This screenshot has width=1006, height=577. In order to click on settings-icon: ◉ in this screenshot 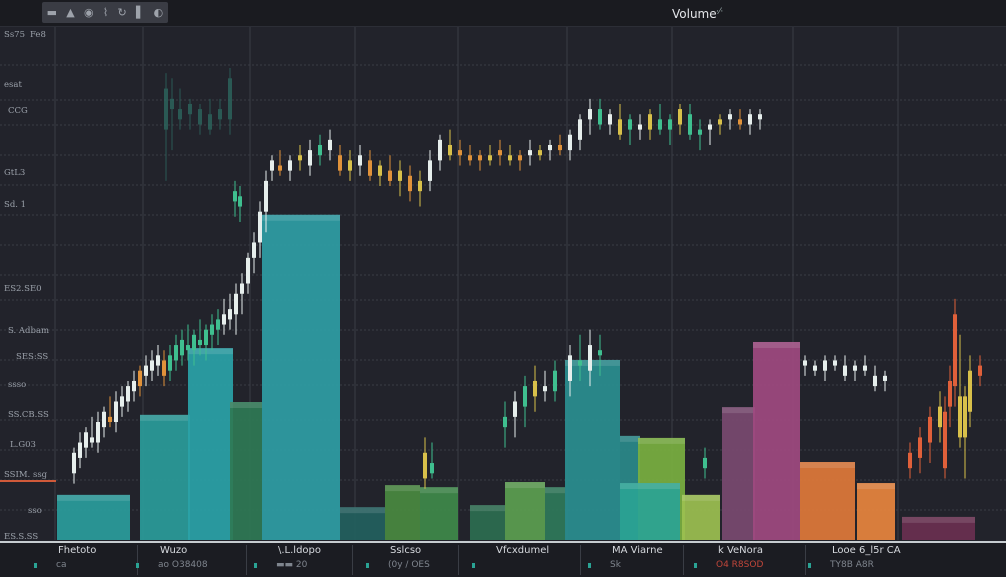, I will do `click(89, 12)`.